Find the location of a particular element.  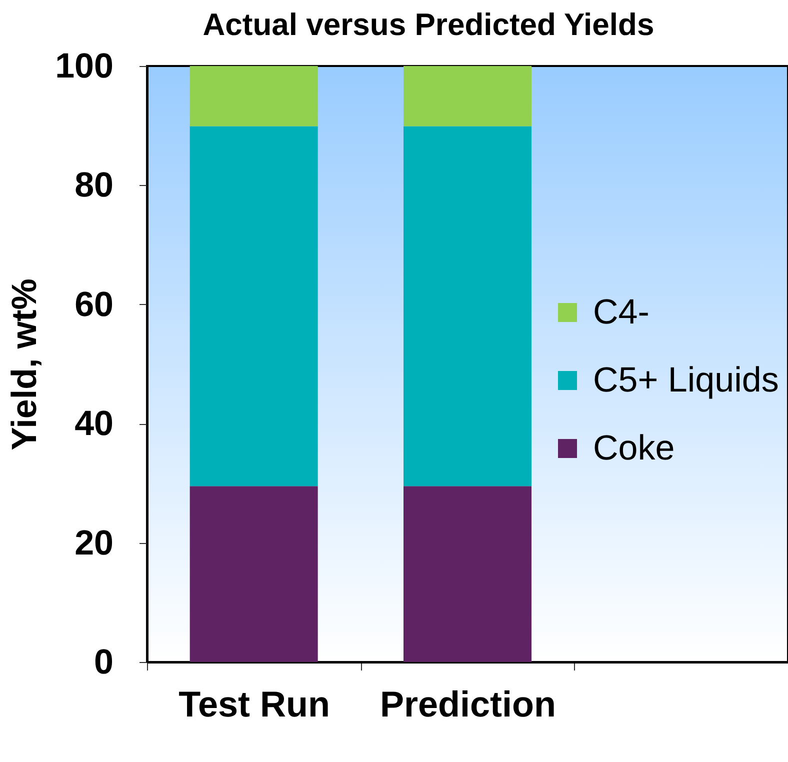

y-tick-label: 60 is located at coordinates (94, 304).